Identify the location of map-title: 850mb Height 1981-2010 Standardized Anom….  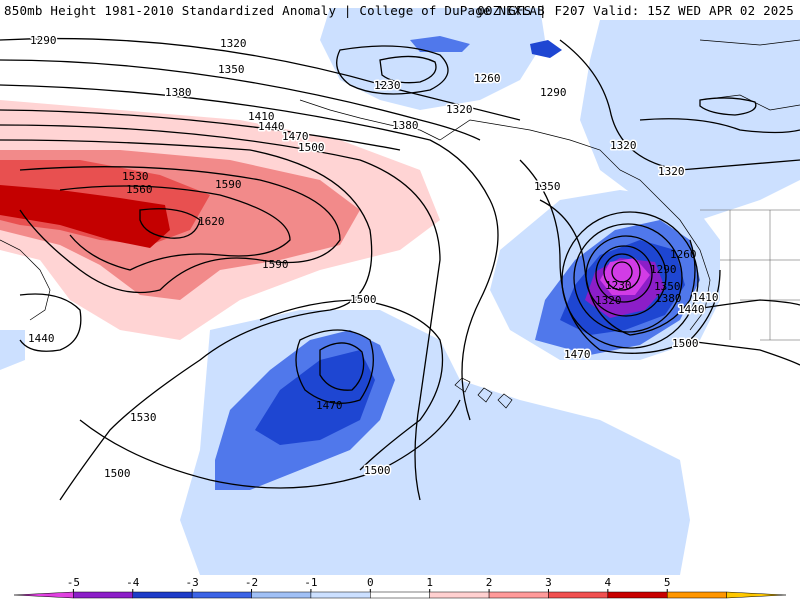
(274, 10).